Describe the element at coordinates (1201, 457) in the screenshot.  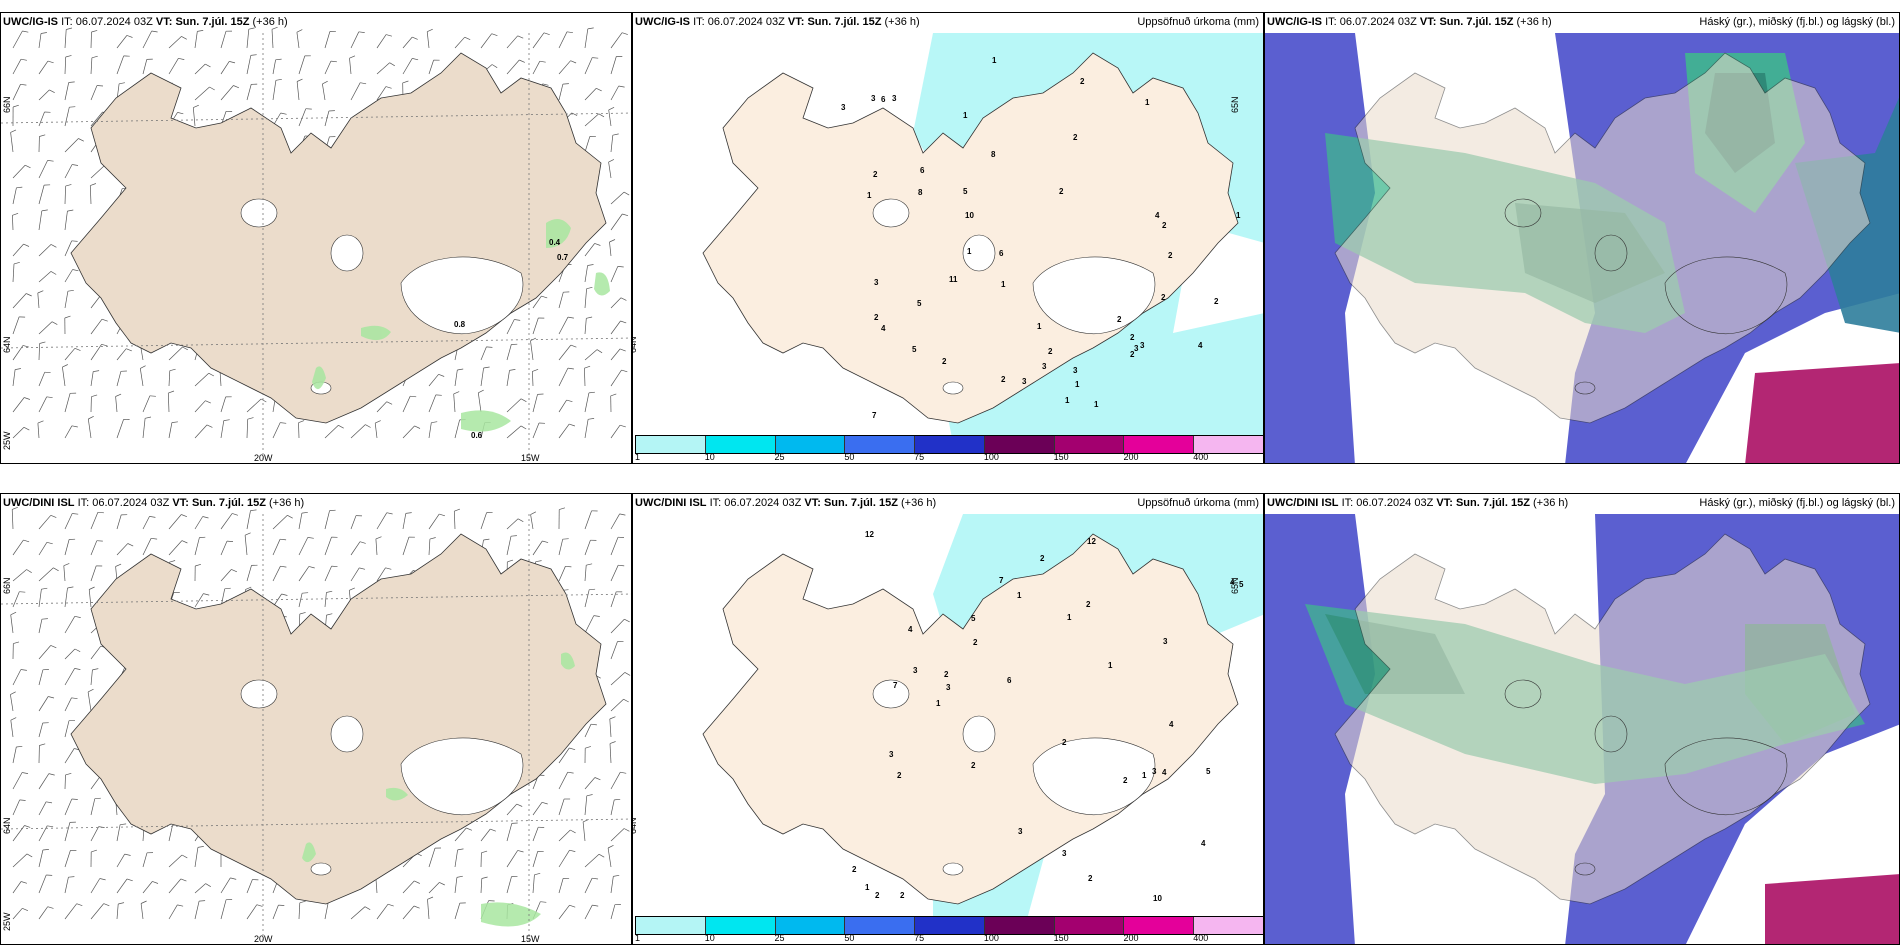
I see `scale-label: 400` at that location.